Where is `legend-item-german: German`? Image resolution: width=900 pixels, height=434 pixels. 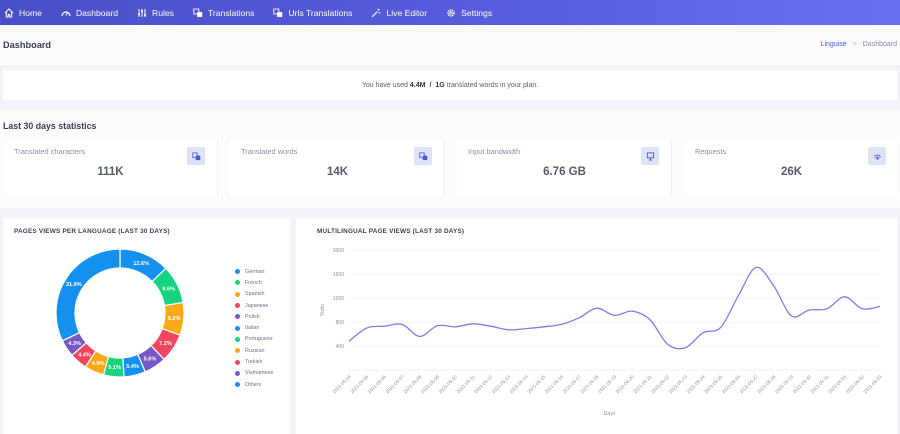 legend-item-german: German is located at coordinates (254, 271).